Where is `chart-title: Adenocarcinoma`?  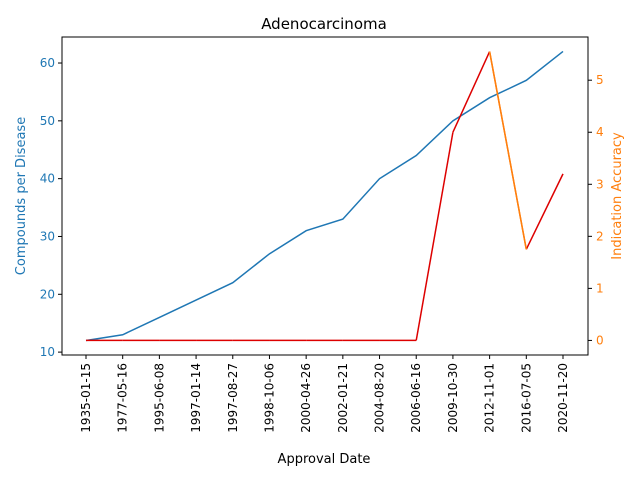 chart-title: Adenocarcinoma is located at coordinates (324, 24).